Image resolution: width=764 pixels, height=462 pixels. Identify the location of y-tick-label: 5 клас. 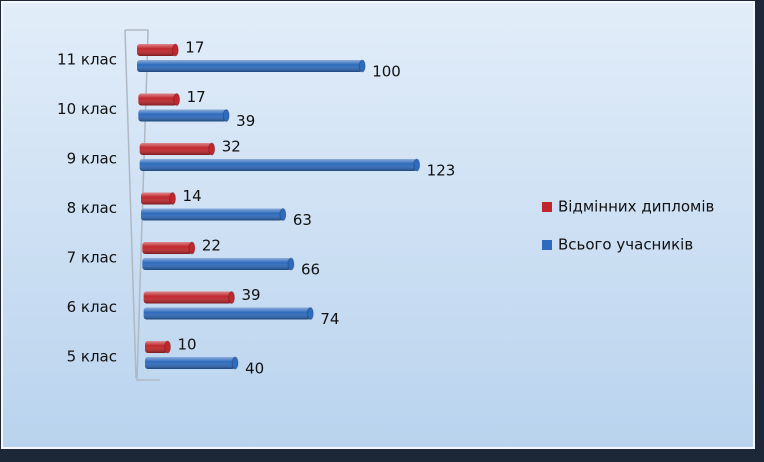
(92, 357).